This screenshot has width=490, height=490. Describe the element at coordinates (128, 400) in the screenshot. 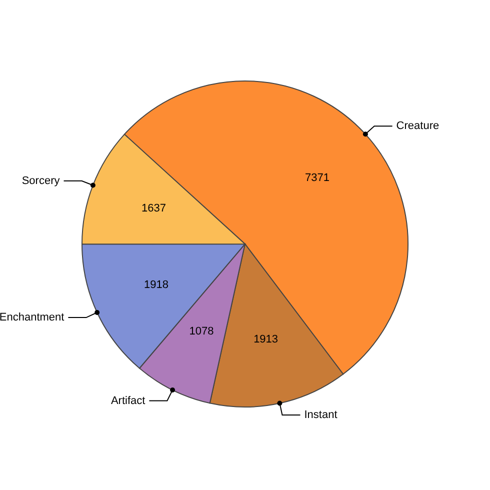

I see `slice-label: Artifact` at that location.